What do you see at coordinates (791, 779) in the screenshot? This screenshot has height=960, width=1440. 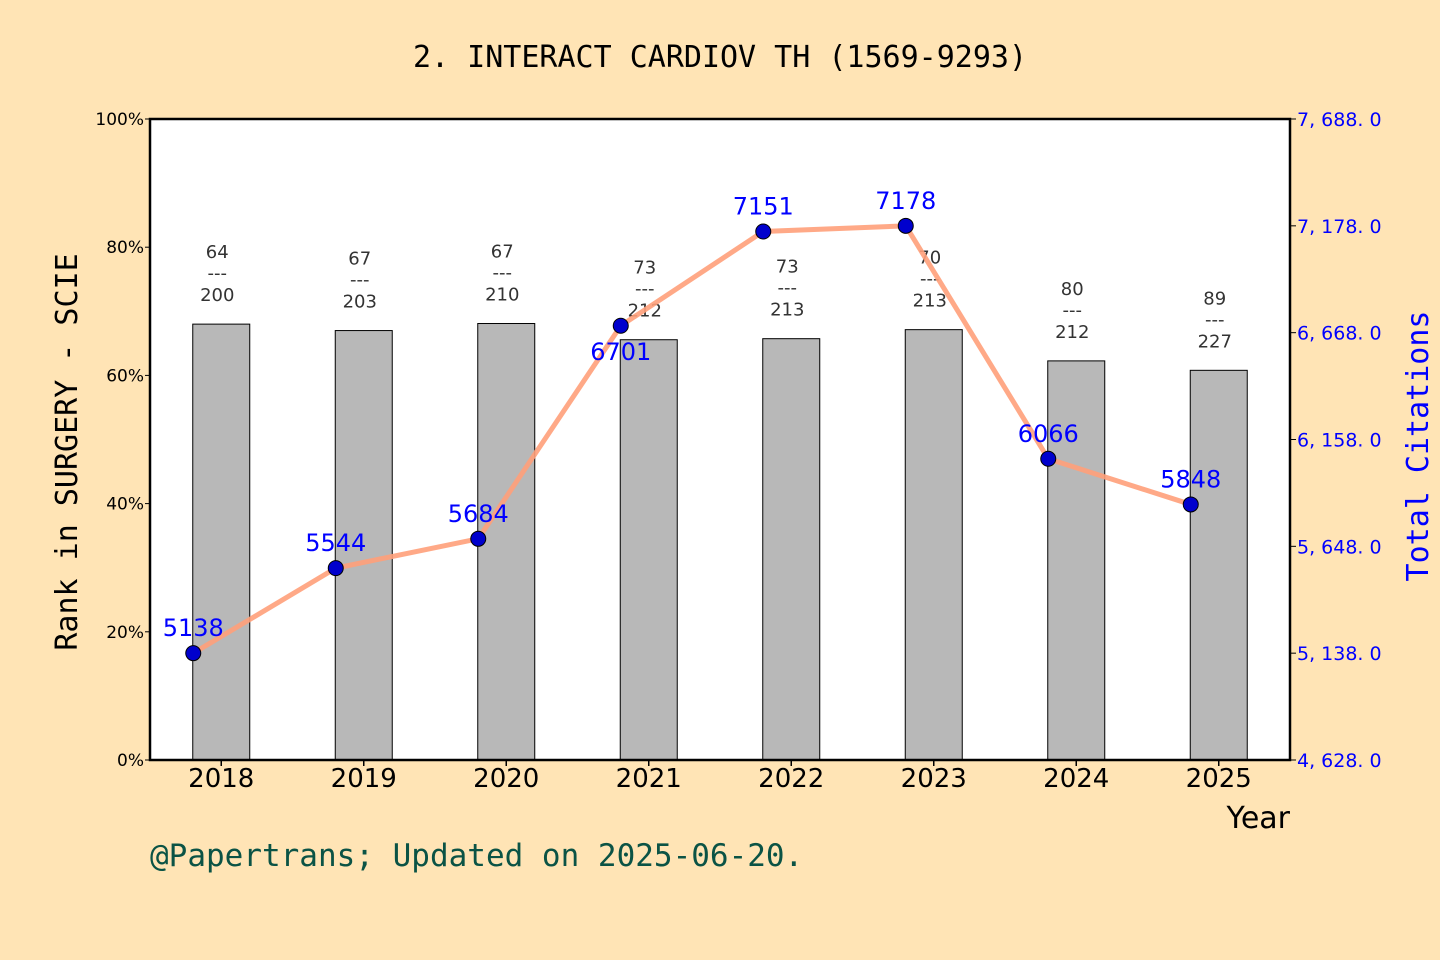 I see `x-tick-label-2022: 2022` at bounding box center [791, 779].